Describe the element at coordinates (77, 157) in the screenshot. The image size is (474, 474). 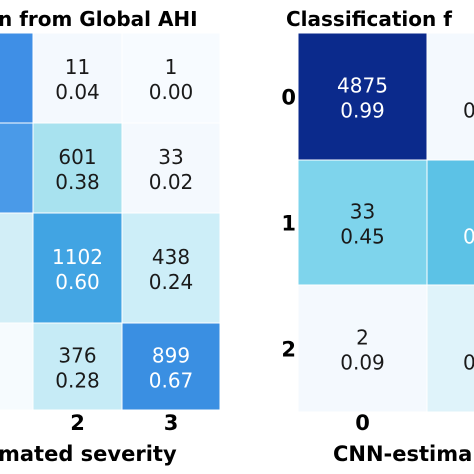
I see `cell-count-label: 601` at that location.